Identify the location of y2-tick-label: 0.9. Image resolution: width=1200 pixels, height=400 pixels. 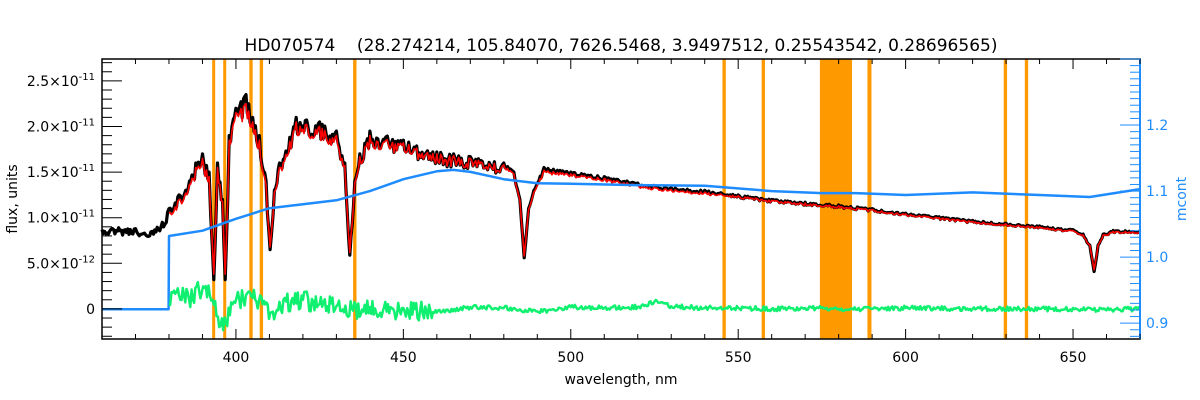
(1157, 324).